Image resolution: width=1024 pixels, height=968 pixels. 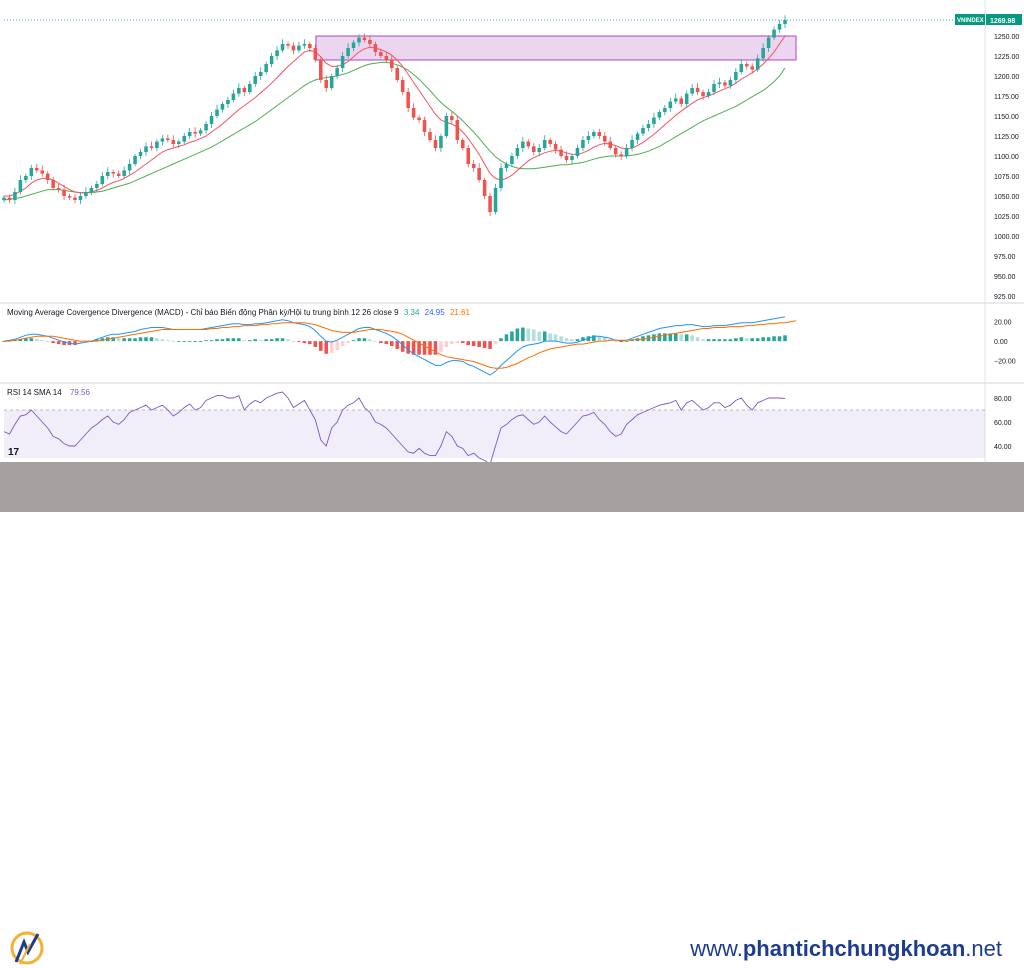 I want to click on tradingview-logo: 17, so click(x=14, y=452).